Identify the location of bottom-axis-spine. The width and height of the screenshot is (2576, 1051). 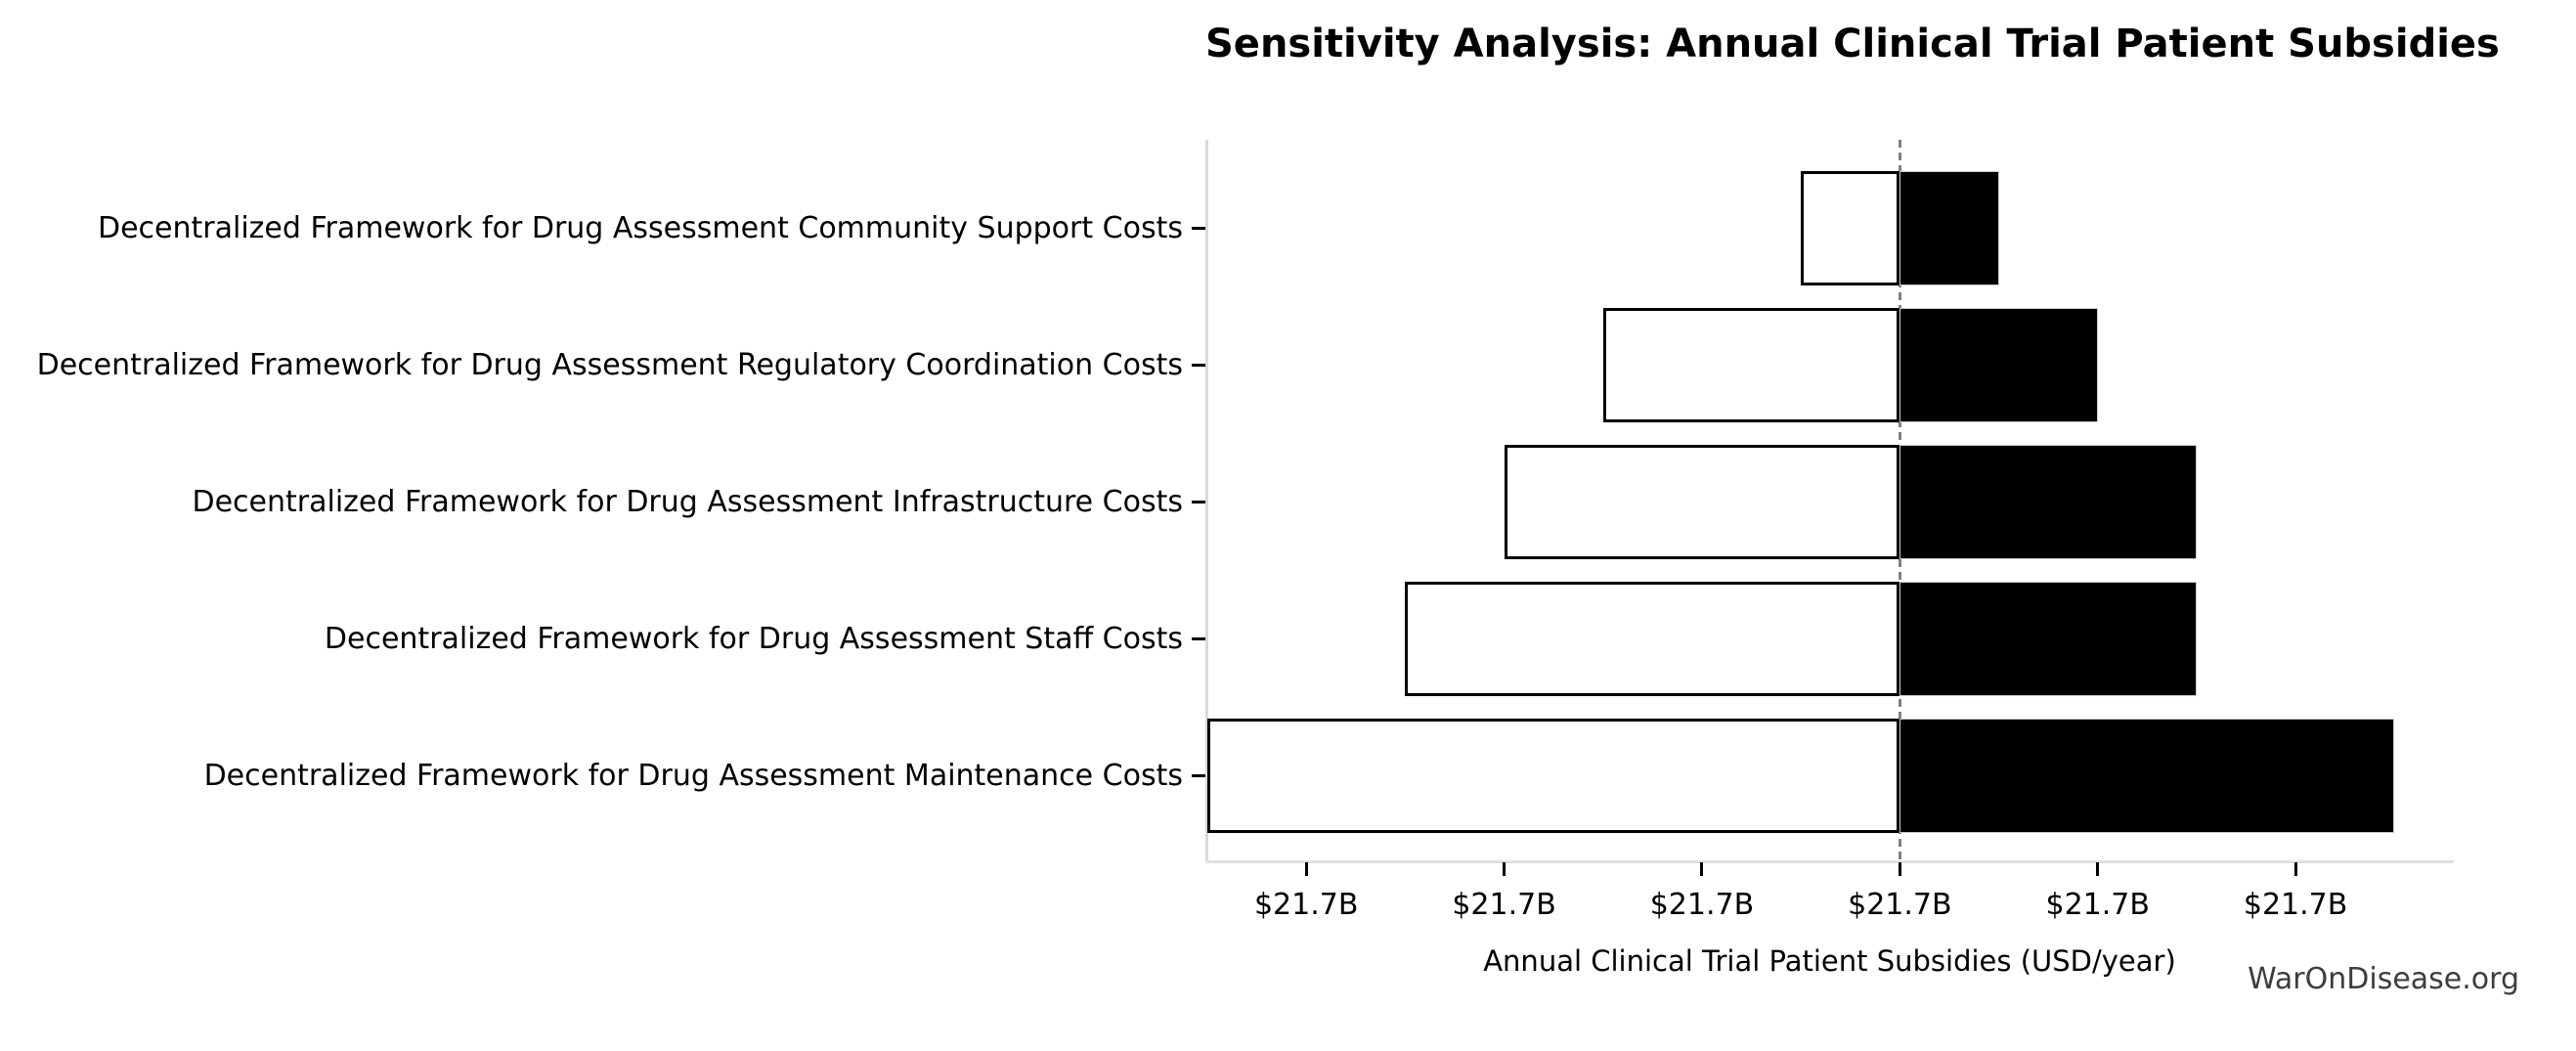
(1829, 861).